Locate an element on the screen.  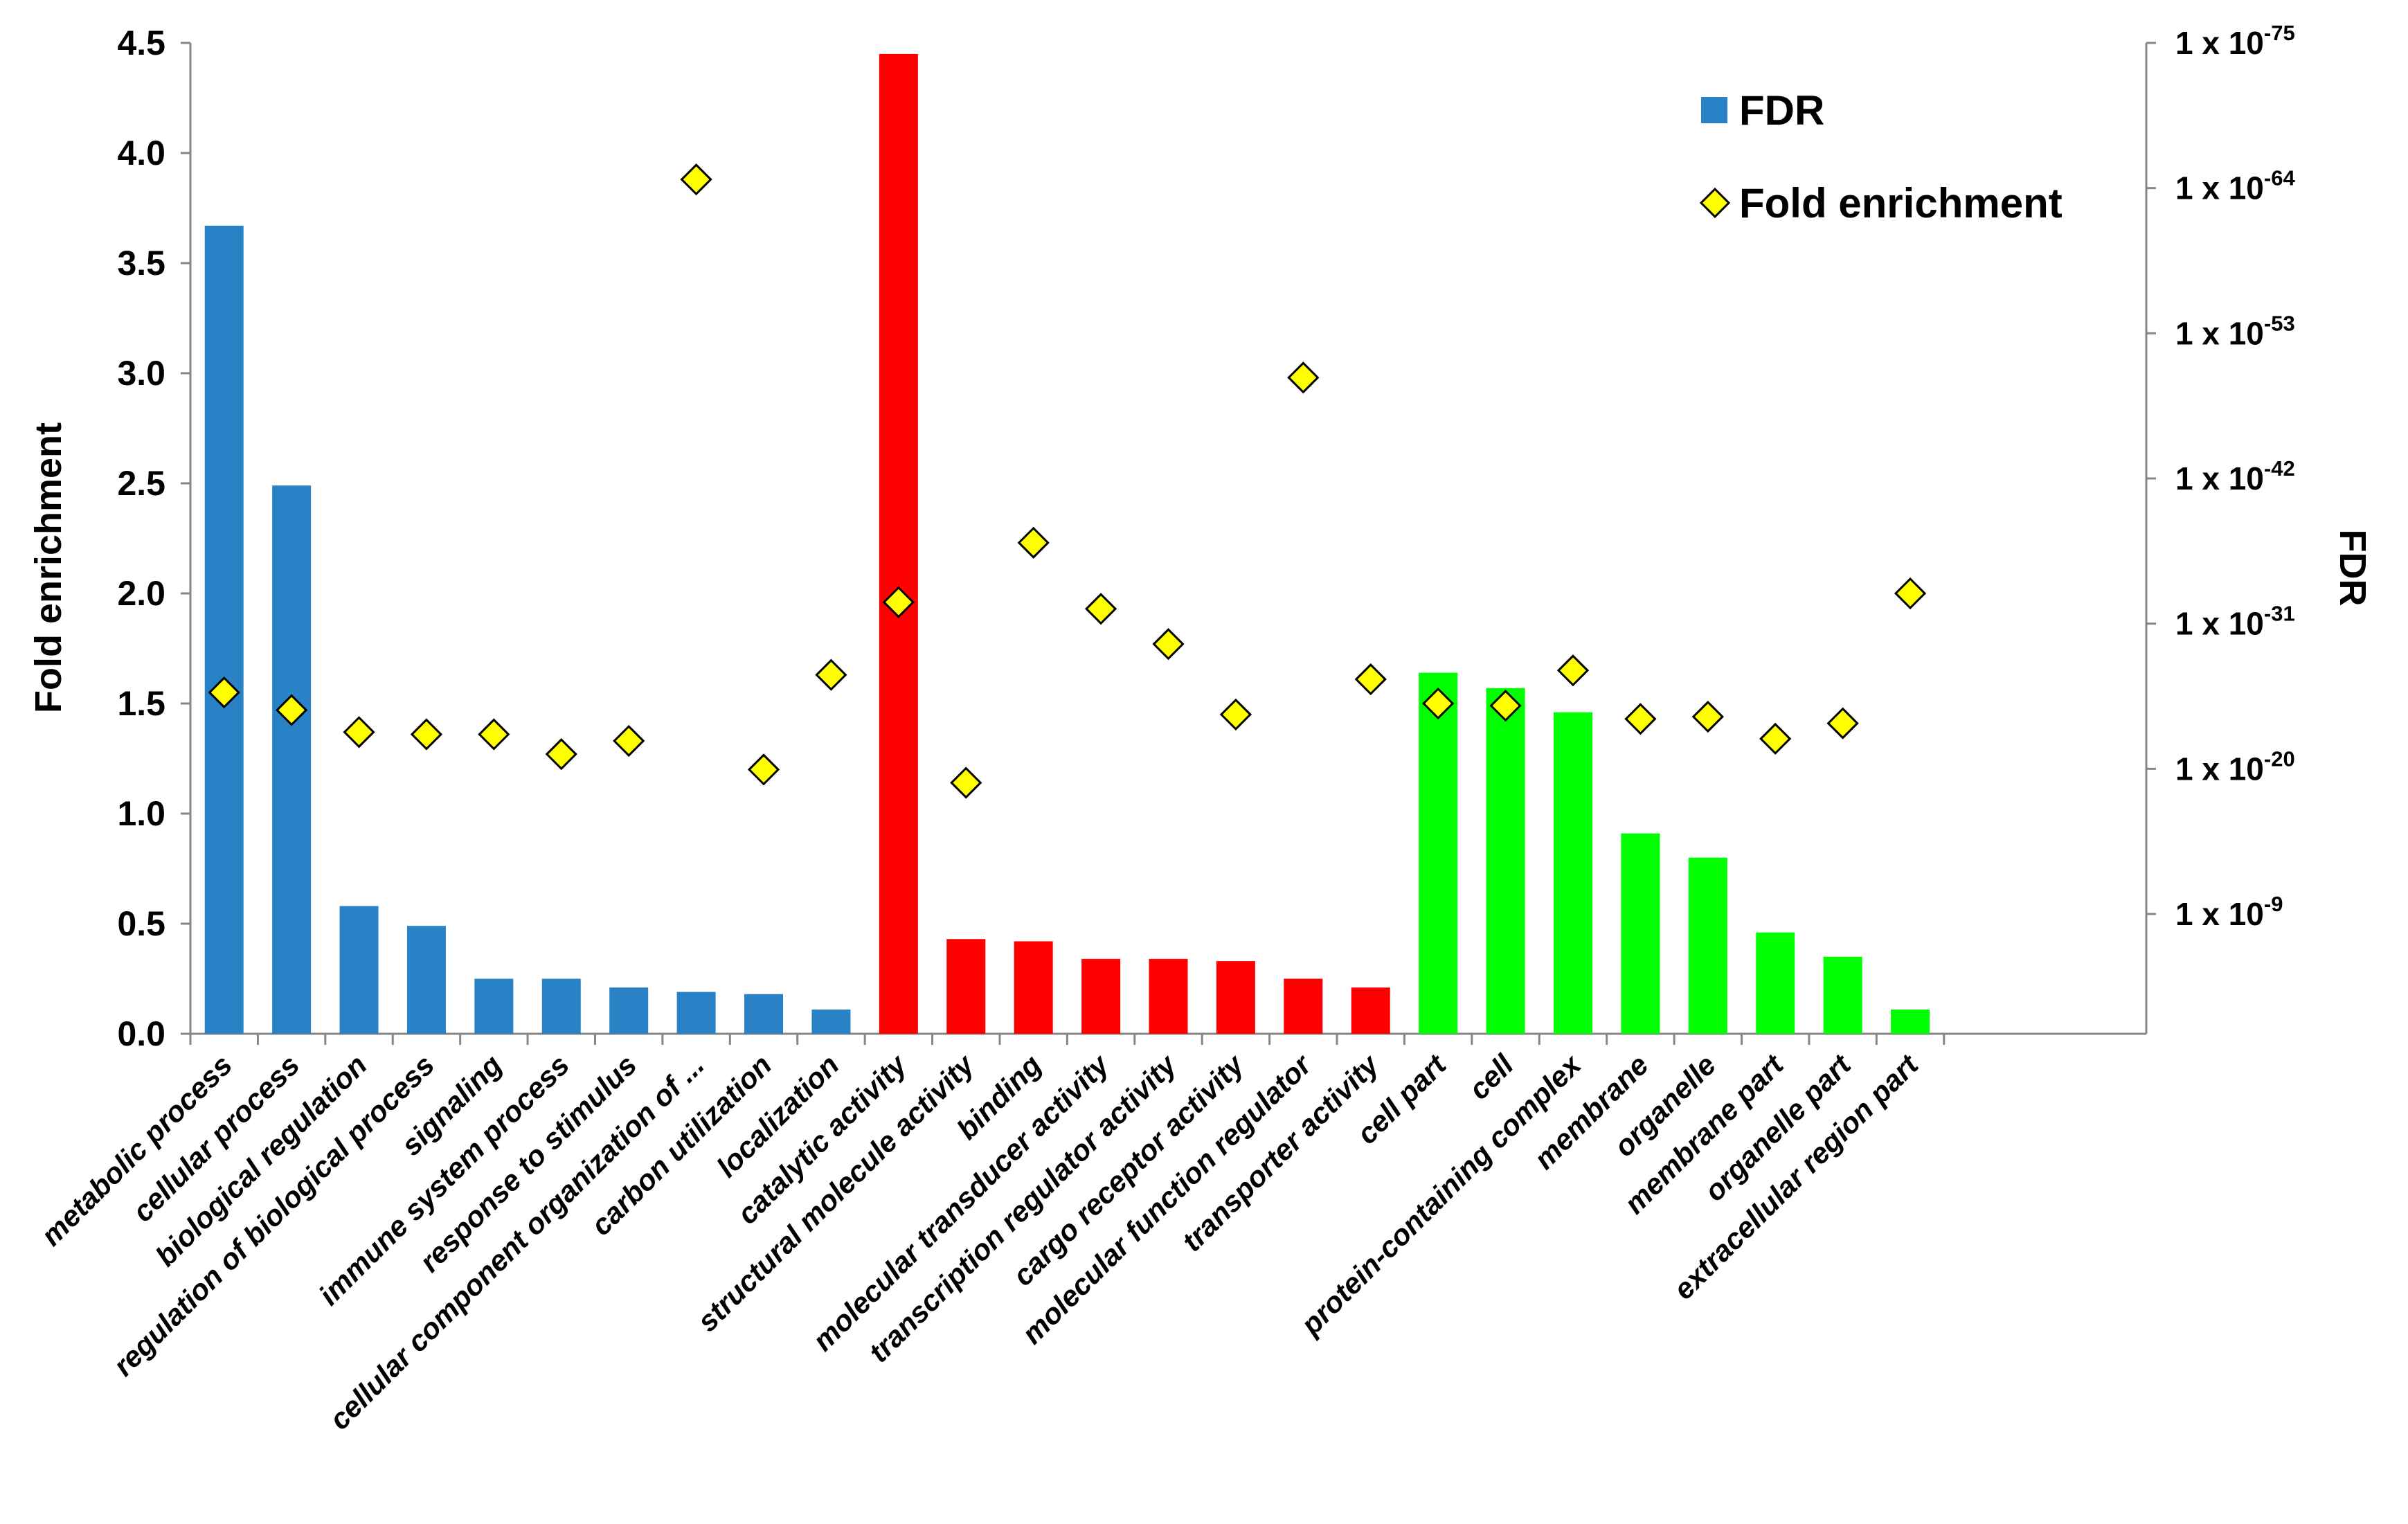
y-tick-label: 0.0 is located at coordinates (141, 1033).